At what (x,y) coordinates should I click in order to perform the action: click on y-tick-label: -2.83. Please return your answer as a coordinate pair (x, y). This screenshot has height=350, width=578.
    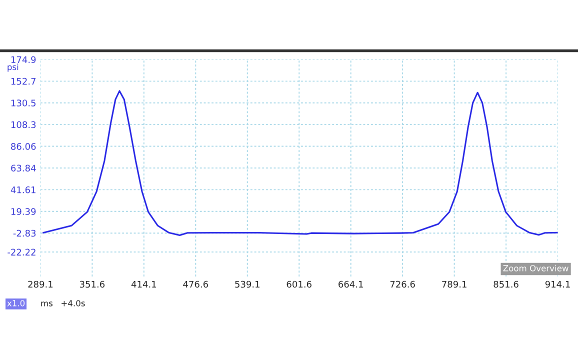
    Looking at the image, I should click on (24, 233).